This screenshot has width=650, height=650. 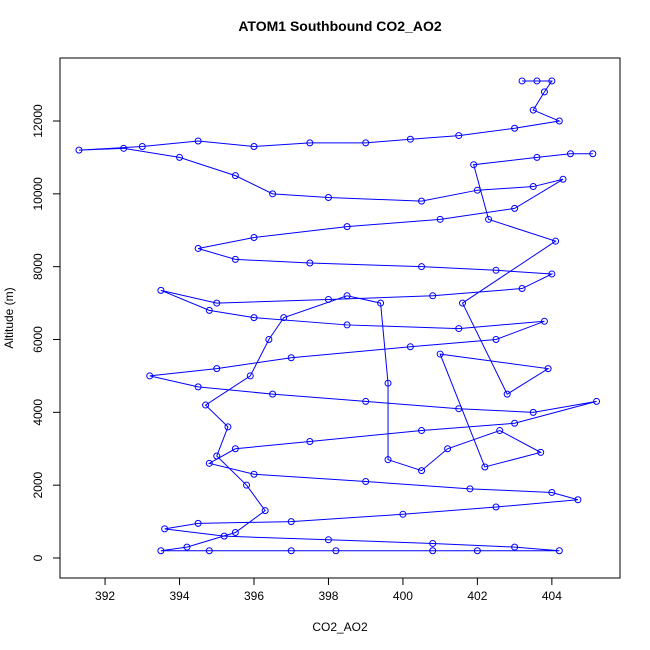 What do you see at coordinates (38, 557) in the screenshot?
I see `y-tick-label: 0` at bounding box center [38, 557].